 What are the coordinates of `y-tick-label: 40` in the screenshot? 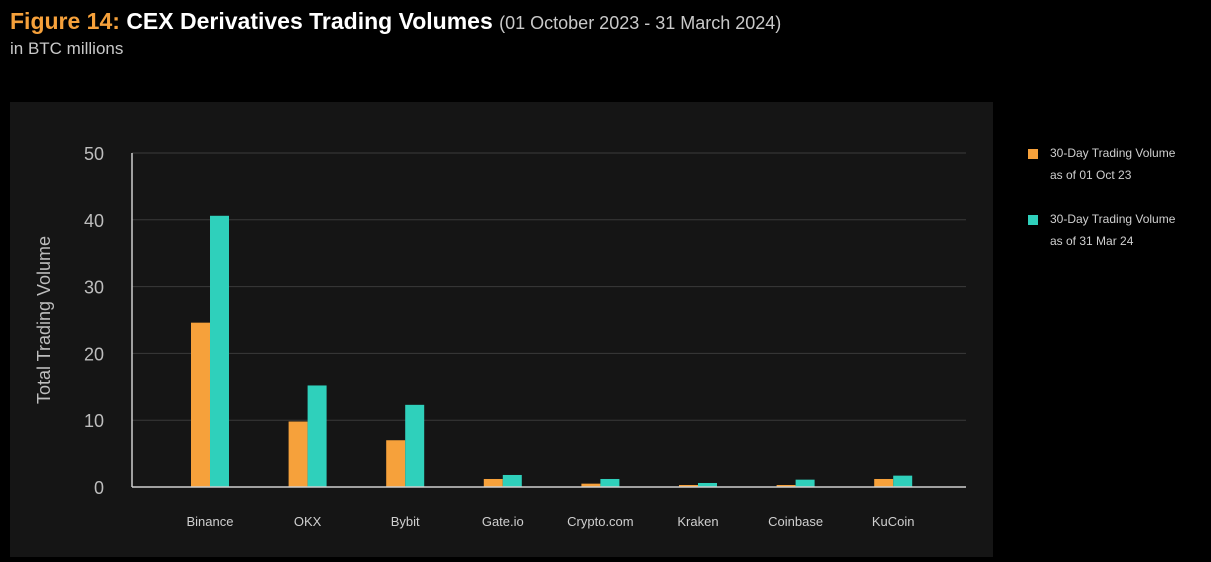 It's located at (94, 221).